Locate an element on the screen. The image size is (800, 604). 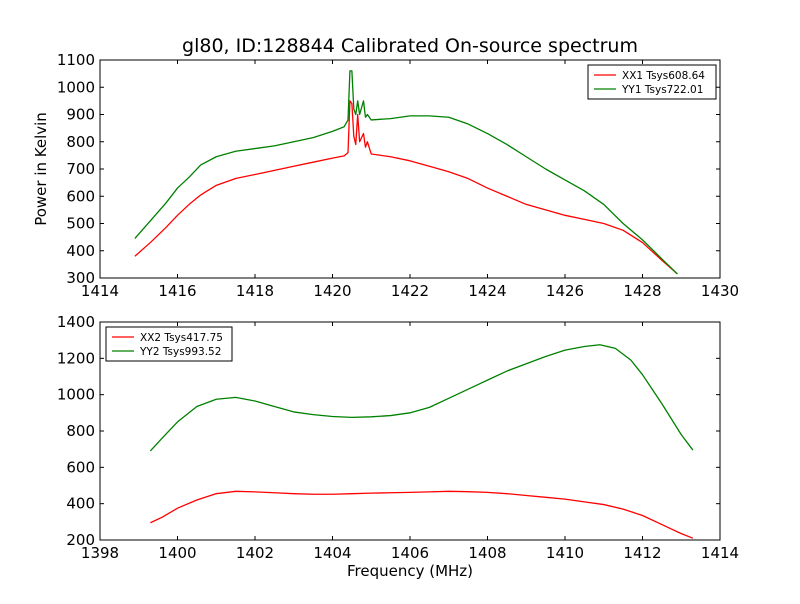
y-tick-label: 300 is located at coordinates (80, 278).